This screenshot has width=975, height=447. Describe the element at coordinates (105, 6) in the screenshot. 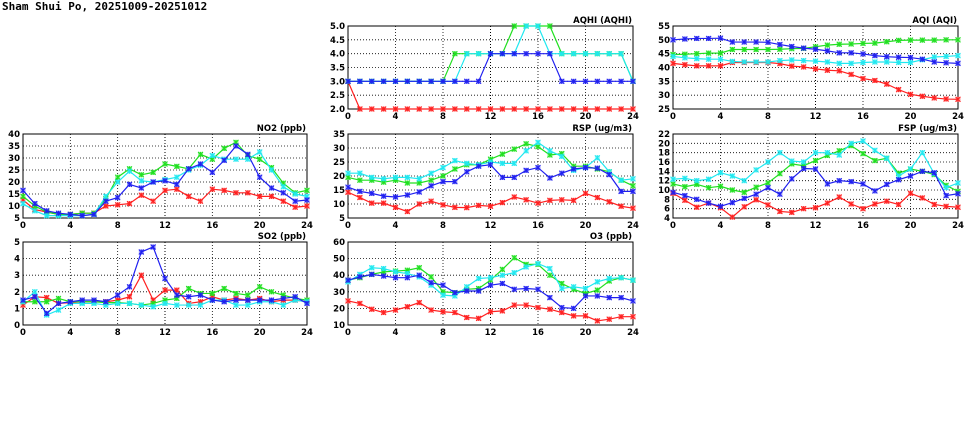

I see `page-title: Sham Shui Po, 20251009-20251012` at that location.